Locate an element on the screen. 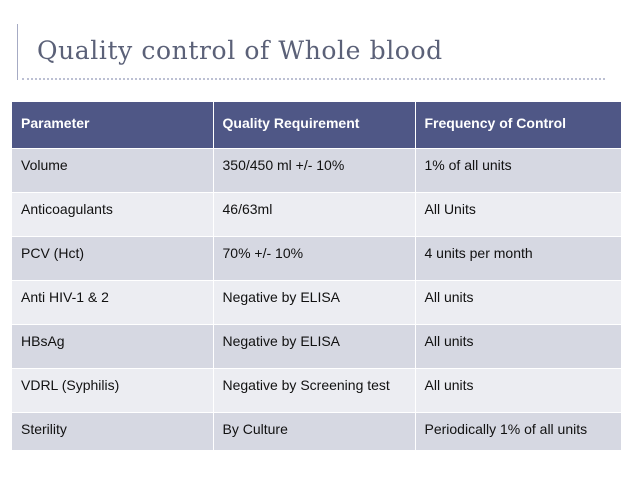 The width and height of the screenshot is (638, 479). cell-frequency: 4 units per month is located at coordinates (518, 258).